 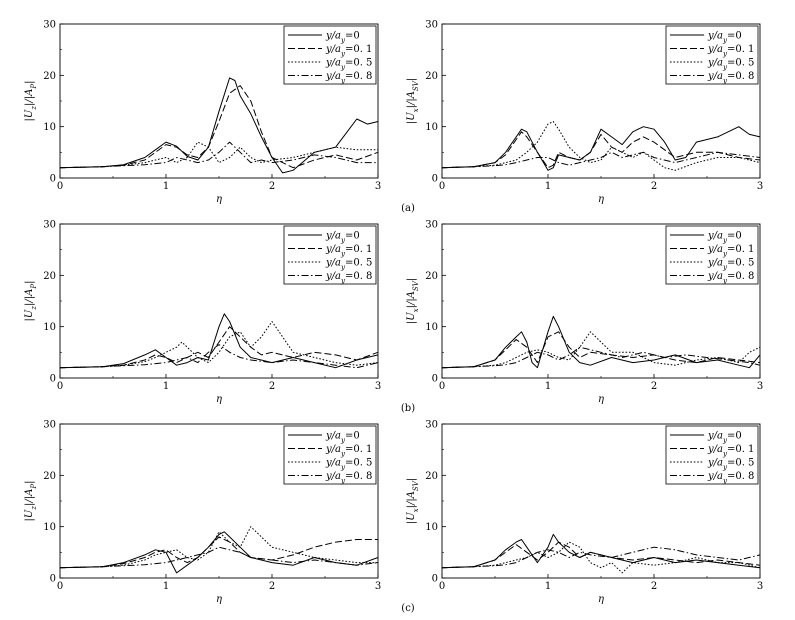 I want to click on y-axis-label: |Ux|/|ASV|, so click(x=413, y=101).